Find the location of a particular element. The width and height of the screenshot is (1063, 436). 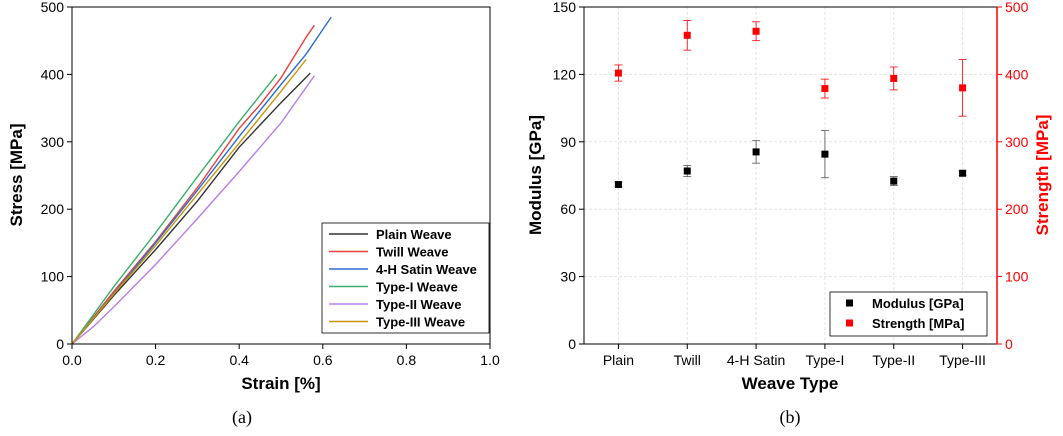

x-tick-label: 4-H Satin is located at coordinates (756, 360).